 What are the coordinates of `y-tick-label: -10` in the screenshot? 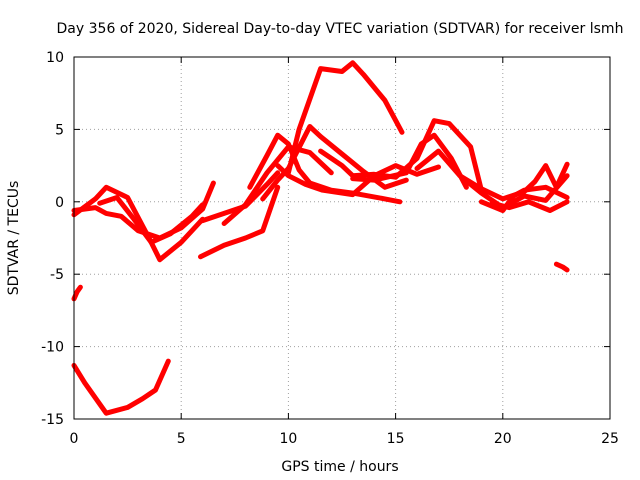 It's located at (52, 348).